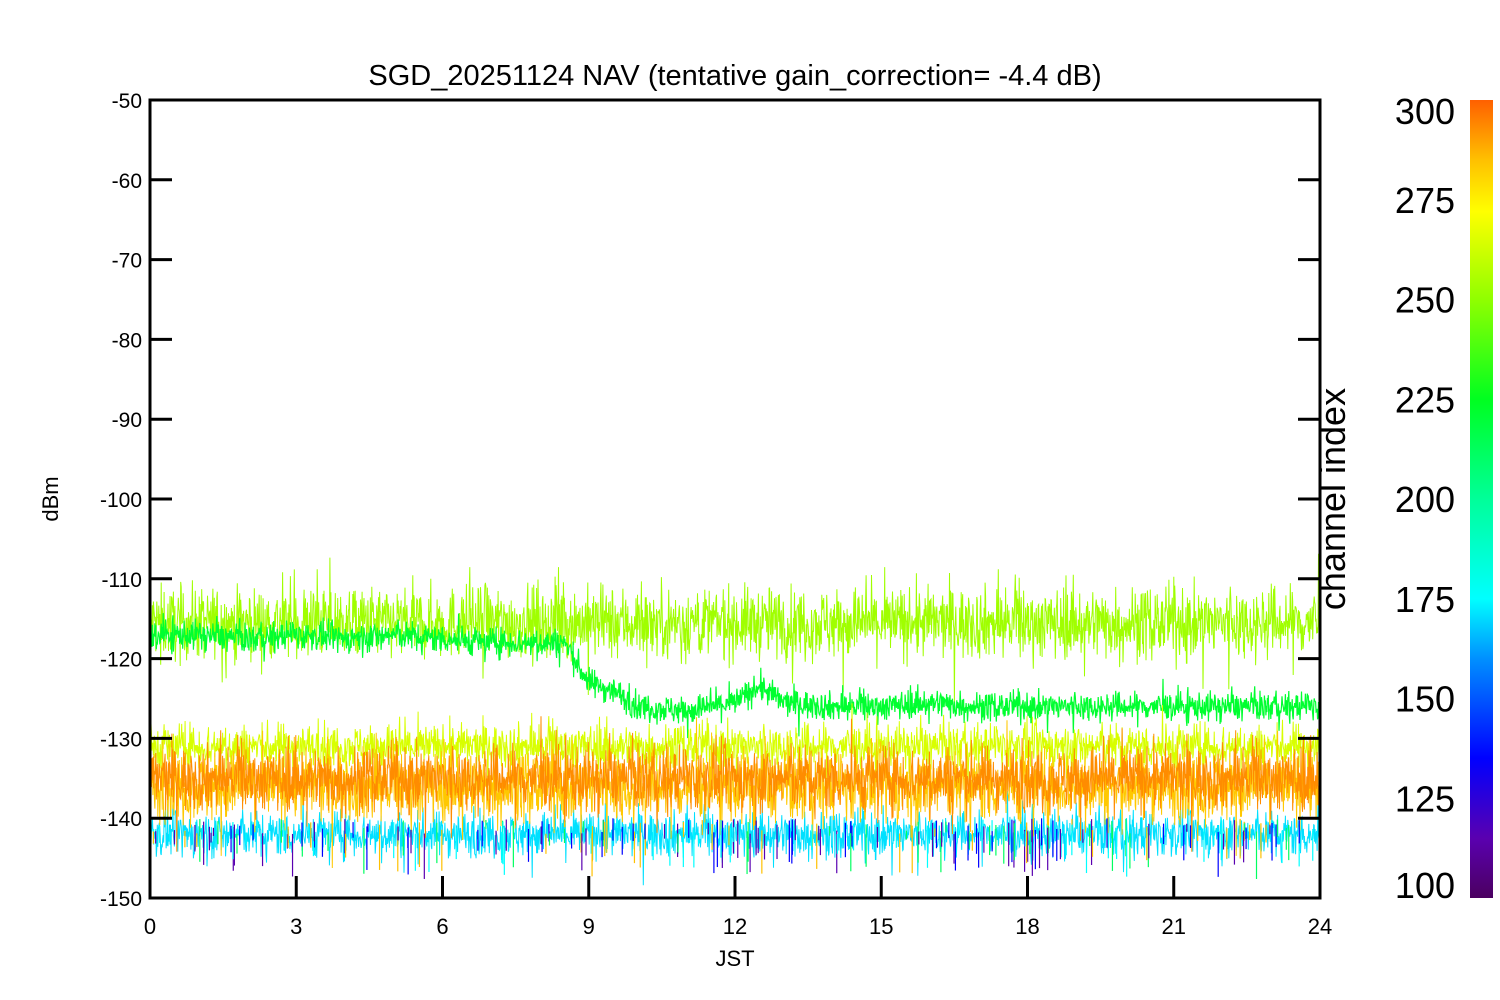 Image resolution: width=1500 pixels, height=1000 pixels. Describe the element at coordinates (127, 261) in the screenshot. I see `y-tick-label: -70` at that location.